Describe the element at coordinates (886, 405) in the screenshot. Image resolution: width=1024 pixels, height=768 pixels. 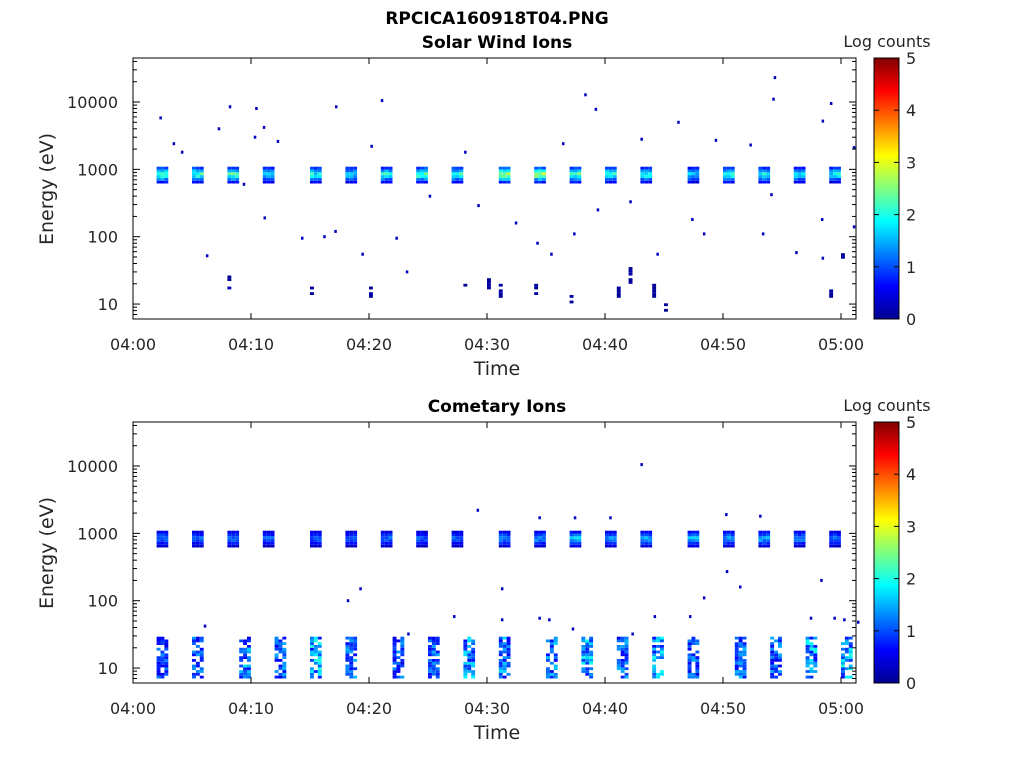
I see `colorbar-label: Log counts` at that location.